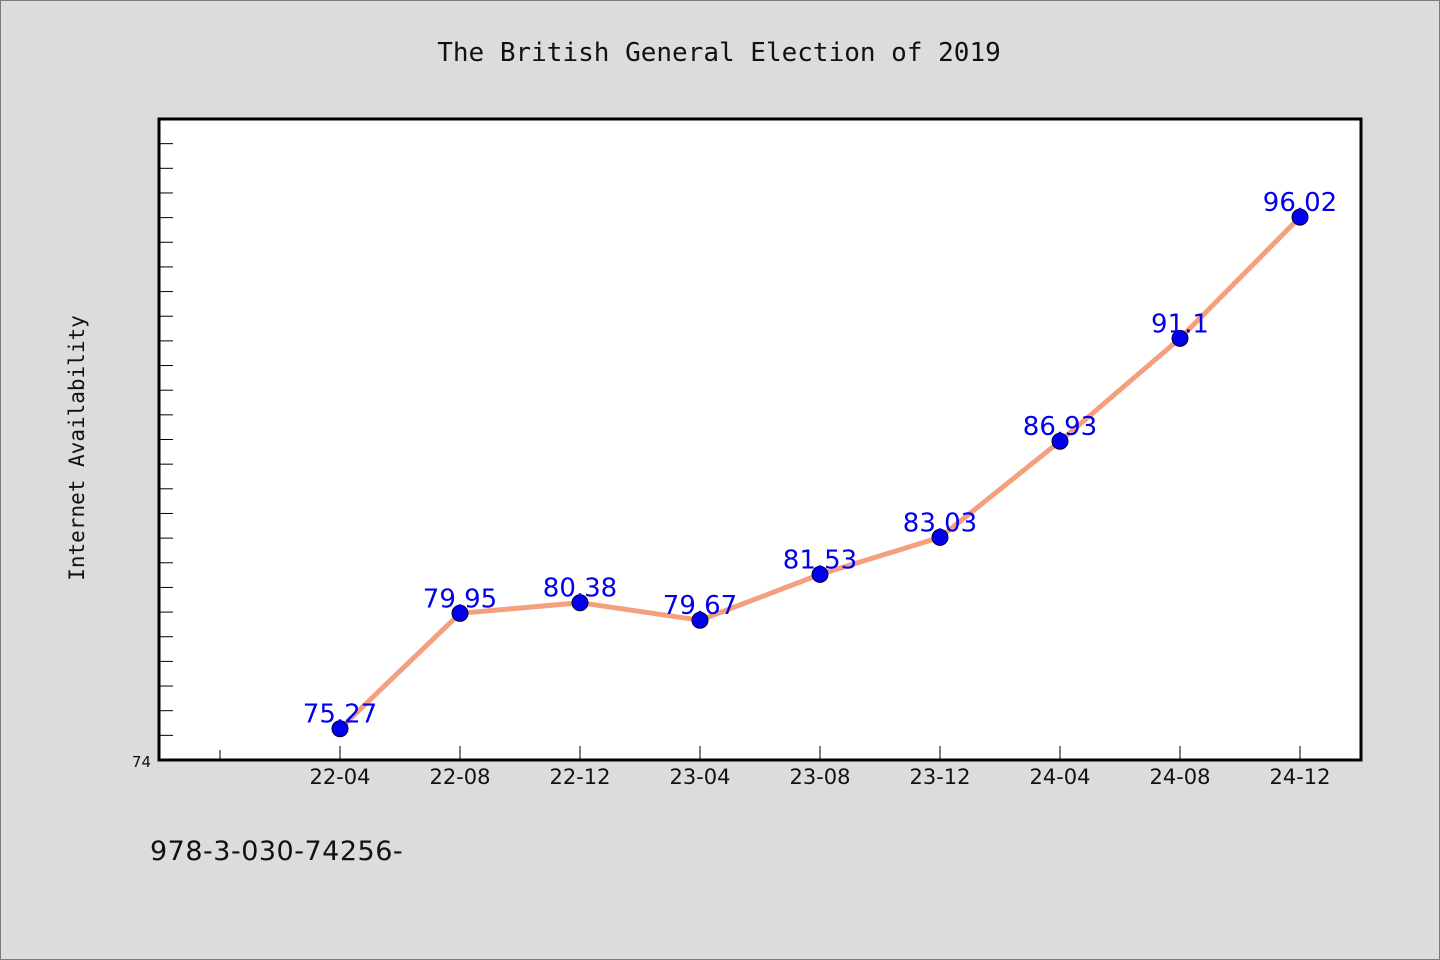  What do you see at coordinates (277, 851) in the screenshot?
I see `footer-isbn-text: 978-3-030-74256-` at bounding box center [277, 851].